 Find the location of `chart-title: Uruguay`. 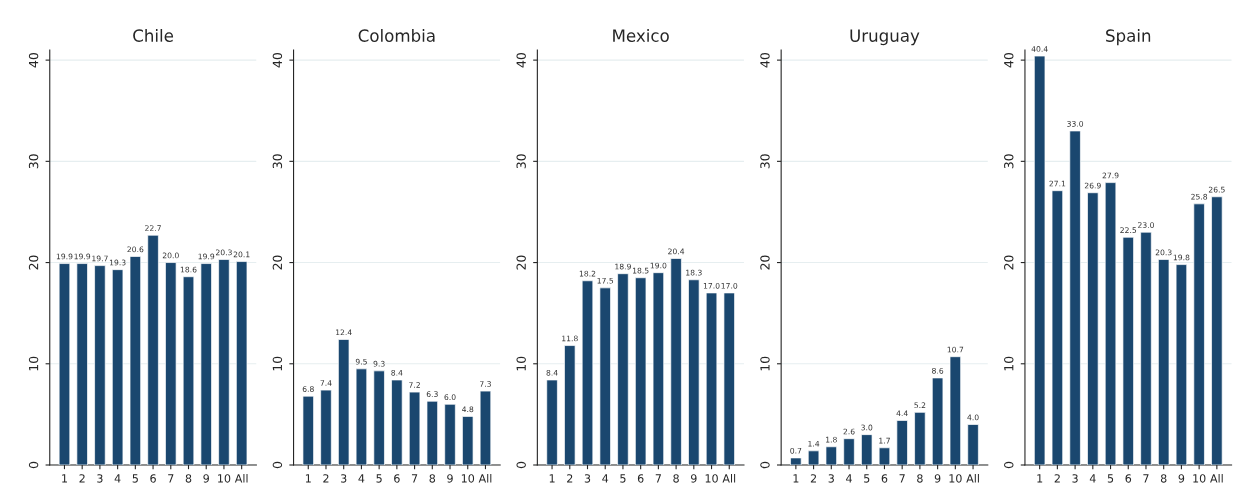

chart-title: Uruguay is located at coordinates (885, 37).